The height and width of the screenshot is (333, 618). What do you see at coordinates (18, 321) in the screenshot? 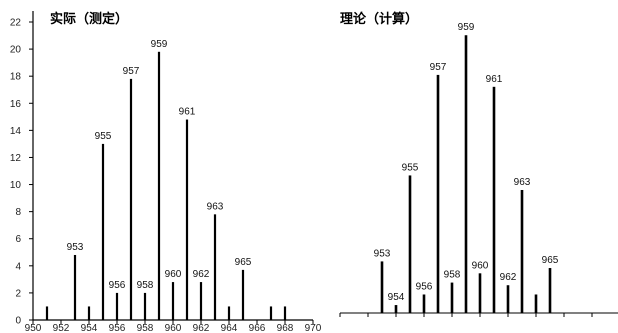
I see `y-tick-label: 0` at bounding box center [18, 321].